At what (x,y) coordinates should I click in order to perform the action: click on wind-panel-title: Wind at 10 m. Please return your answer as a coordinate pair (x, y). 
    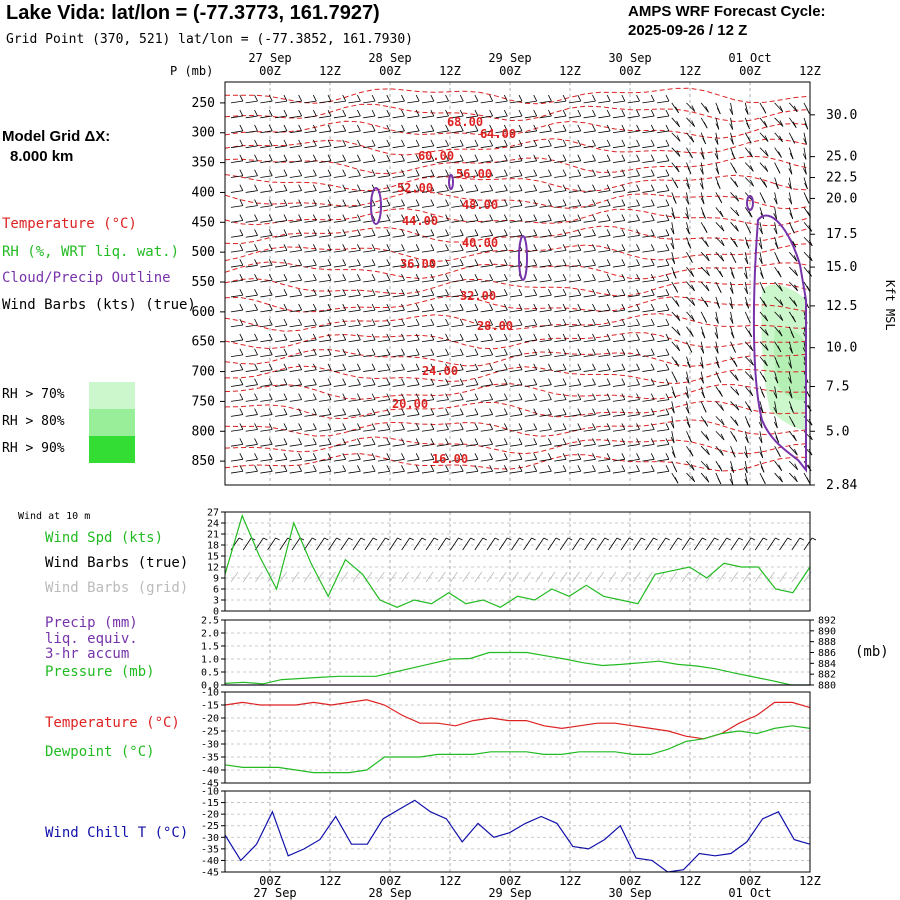
    Looking at the image, I should click on (54, 516).